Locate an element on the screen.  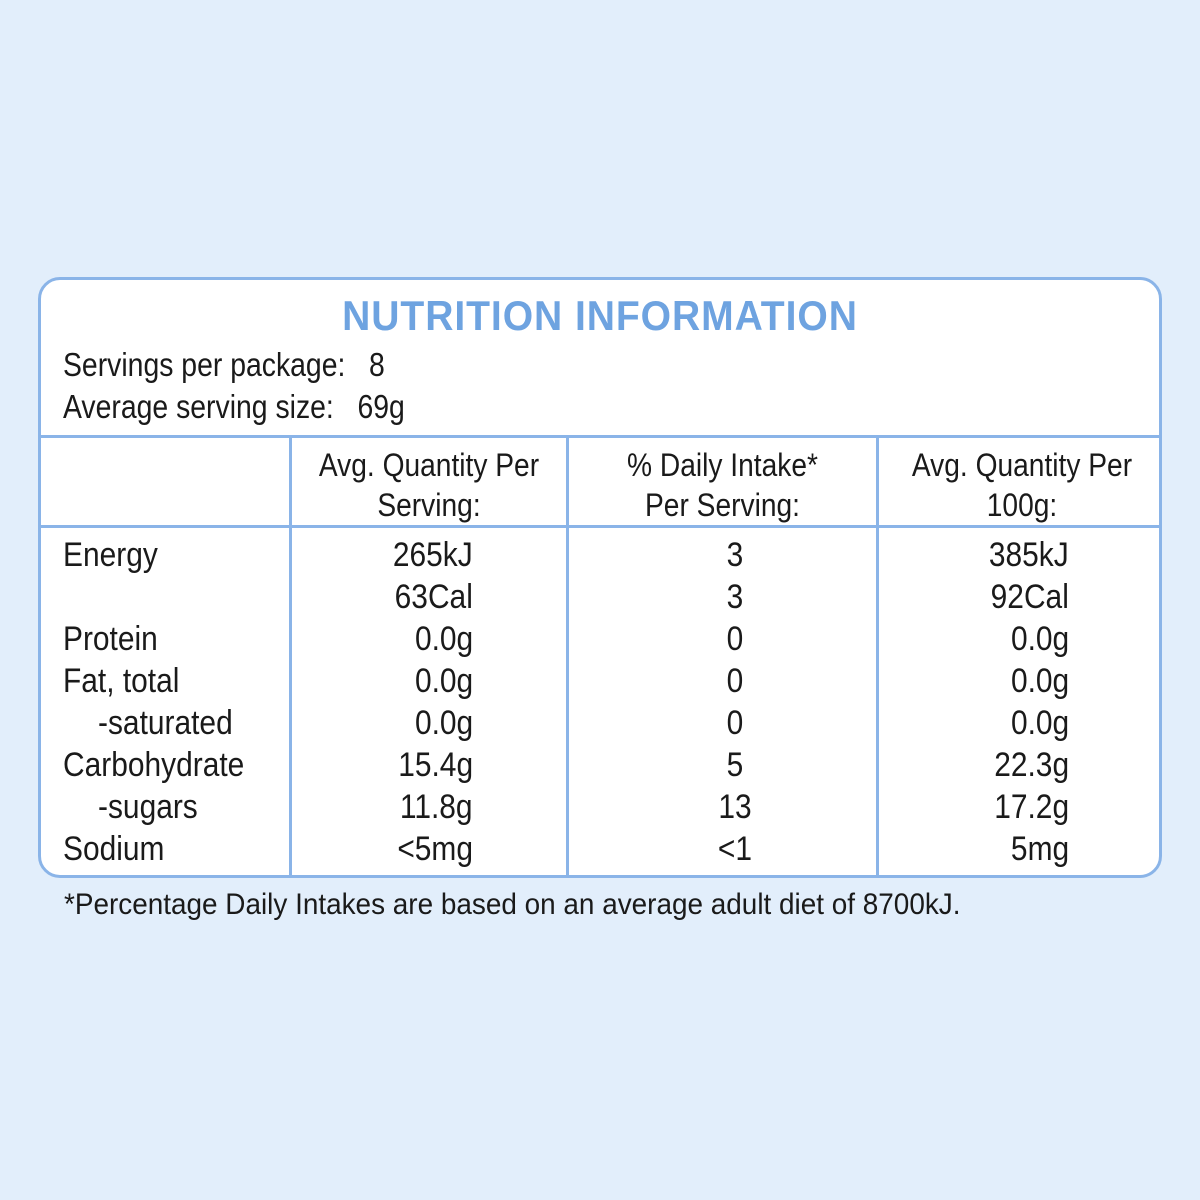
header-daily-intake: % Daily Intake* Per Serving: is located at coordinates (722, 485).